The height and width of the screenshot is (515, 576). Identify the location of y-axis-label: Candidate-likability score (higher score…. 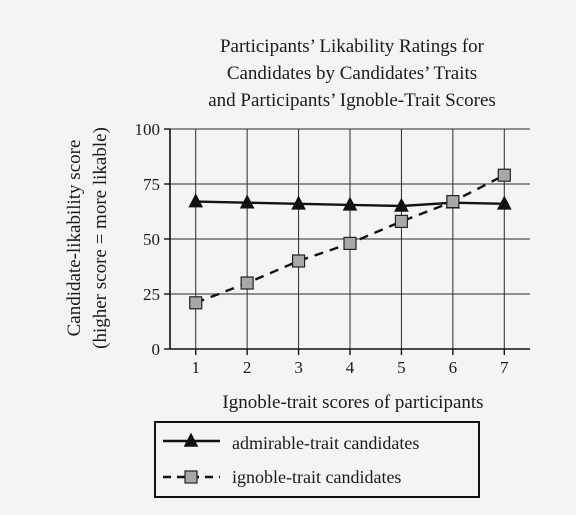
(87, 238).